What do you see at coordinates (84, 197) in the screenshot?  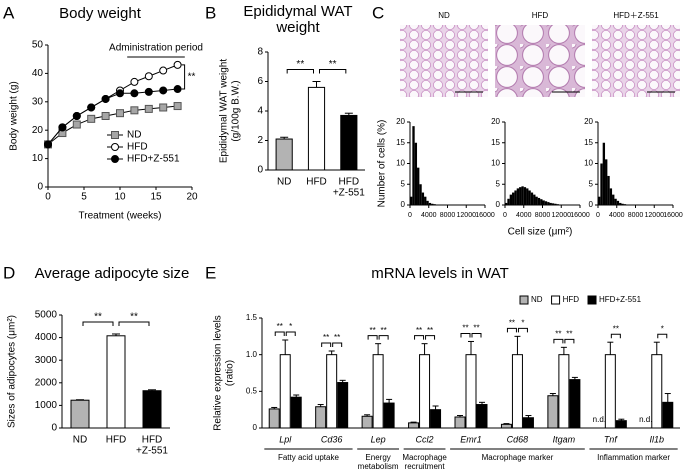 I see `x-tick-label: 5` at bounding box center [84, 197].